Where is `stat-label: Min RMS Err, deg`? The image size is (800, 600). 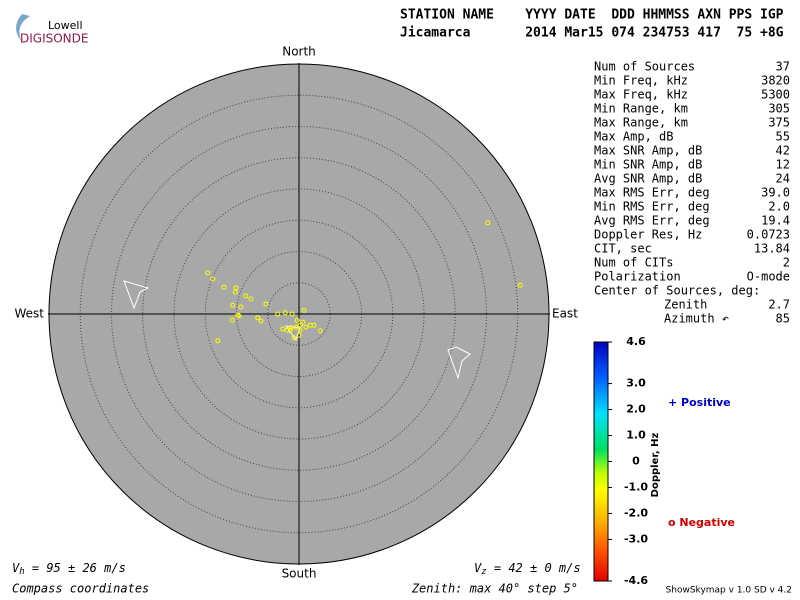 stat-label: Min RMS Err, deg is located at coordinates (652, 207).